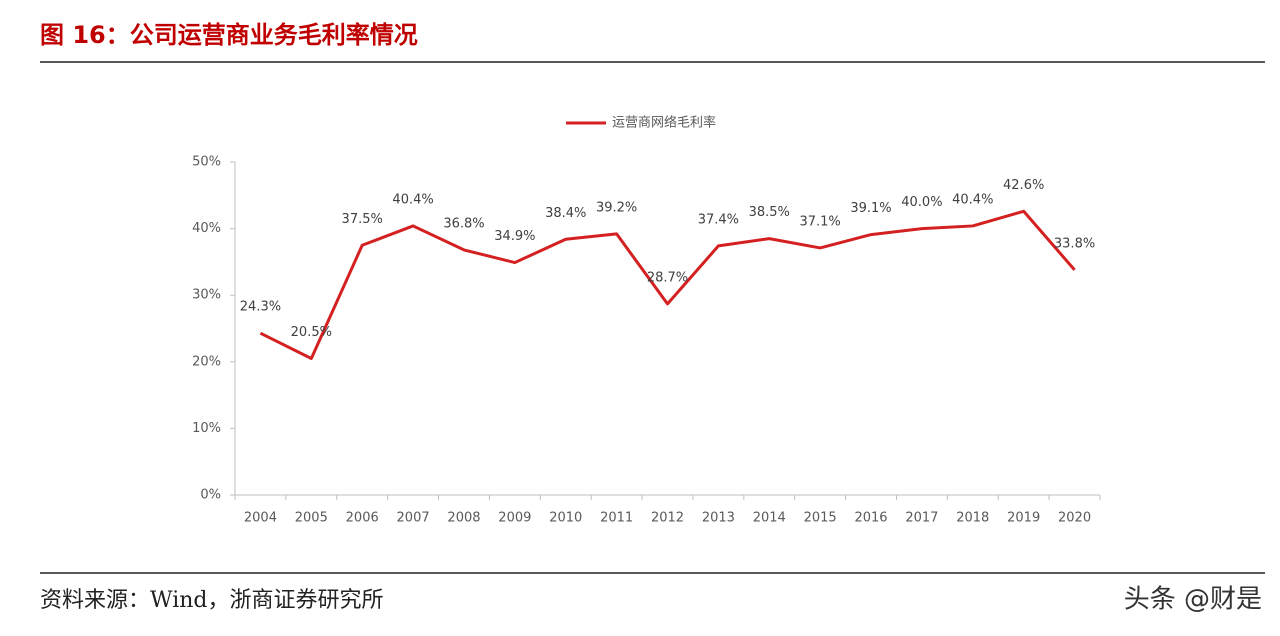 The height and width of the screenshot is (636, 1280). I want to click on x-tick-label: 2005, so click(311, 518).